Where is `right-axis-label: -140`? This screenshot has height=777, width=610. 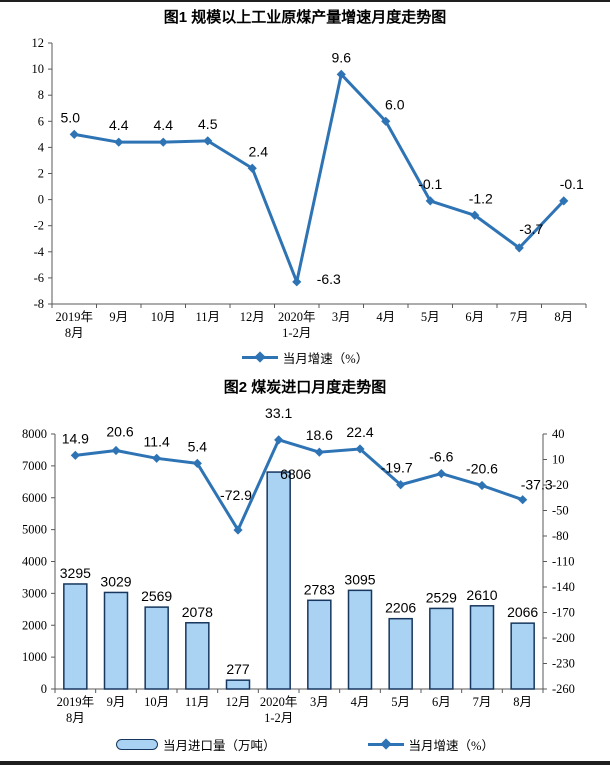
right-axis-label: -140 is located at coordinates (563, 587).